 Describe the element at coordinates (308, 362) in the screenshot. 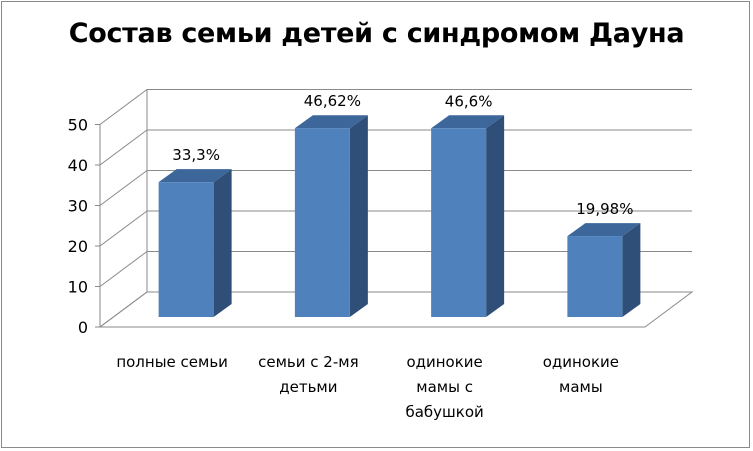

I see `x-tick-label: семьи с 2-мя` at that location.